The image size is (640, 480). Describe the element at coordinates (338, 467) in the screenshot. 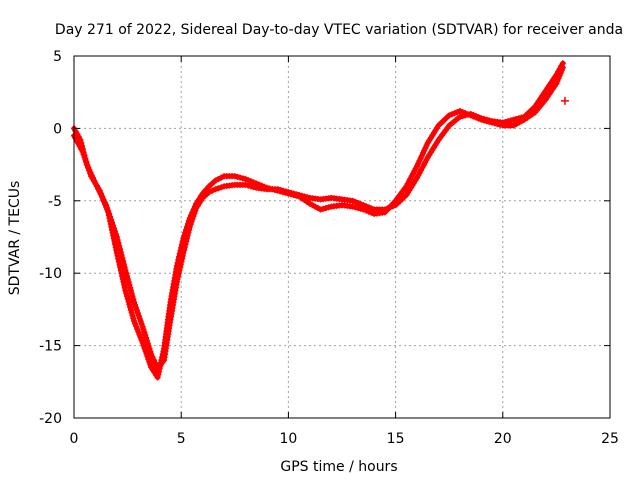

I see `x-axis-label: GPS time / hours` at that location.